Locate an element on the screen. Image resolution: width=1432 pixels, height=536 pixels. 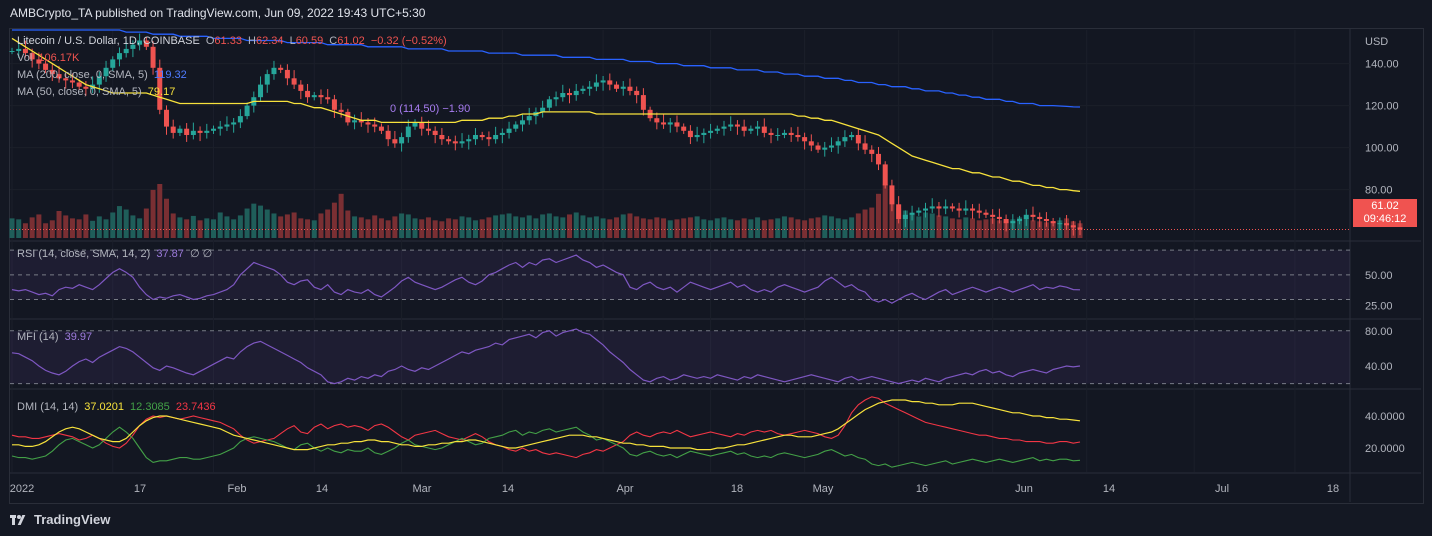
x-tick-1: 17 is located at coordinates (140, 489).